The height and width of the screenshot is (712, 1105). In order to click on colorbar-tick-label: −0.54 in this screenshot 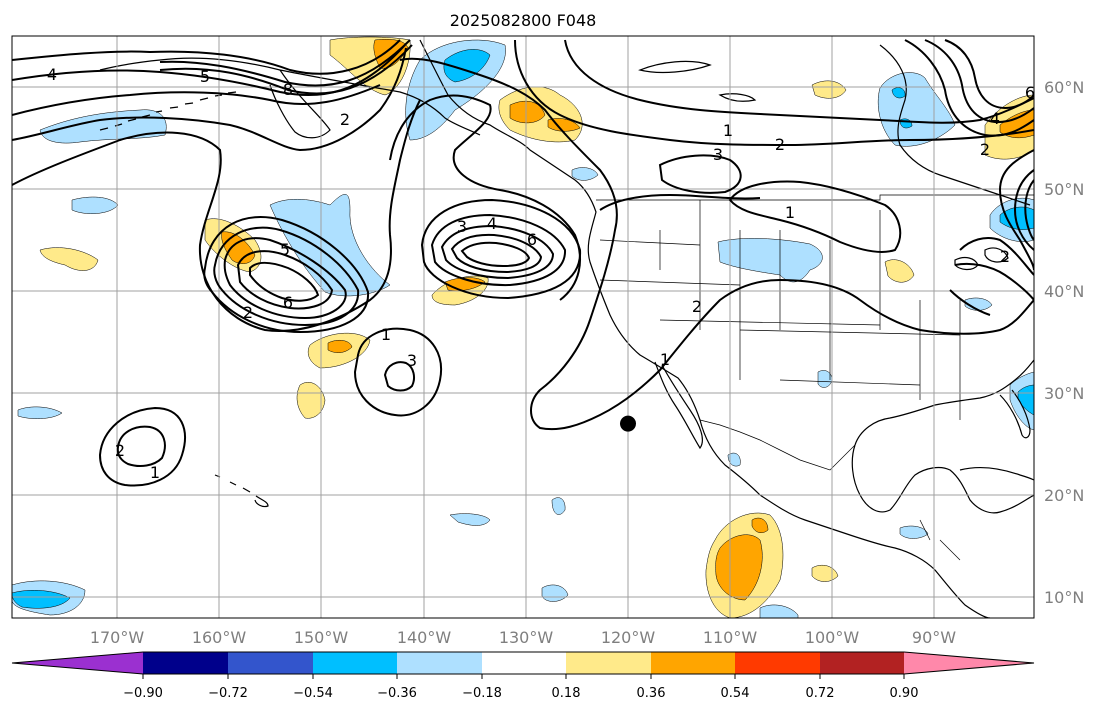, I will do `click(313, 693)`.